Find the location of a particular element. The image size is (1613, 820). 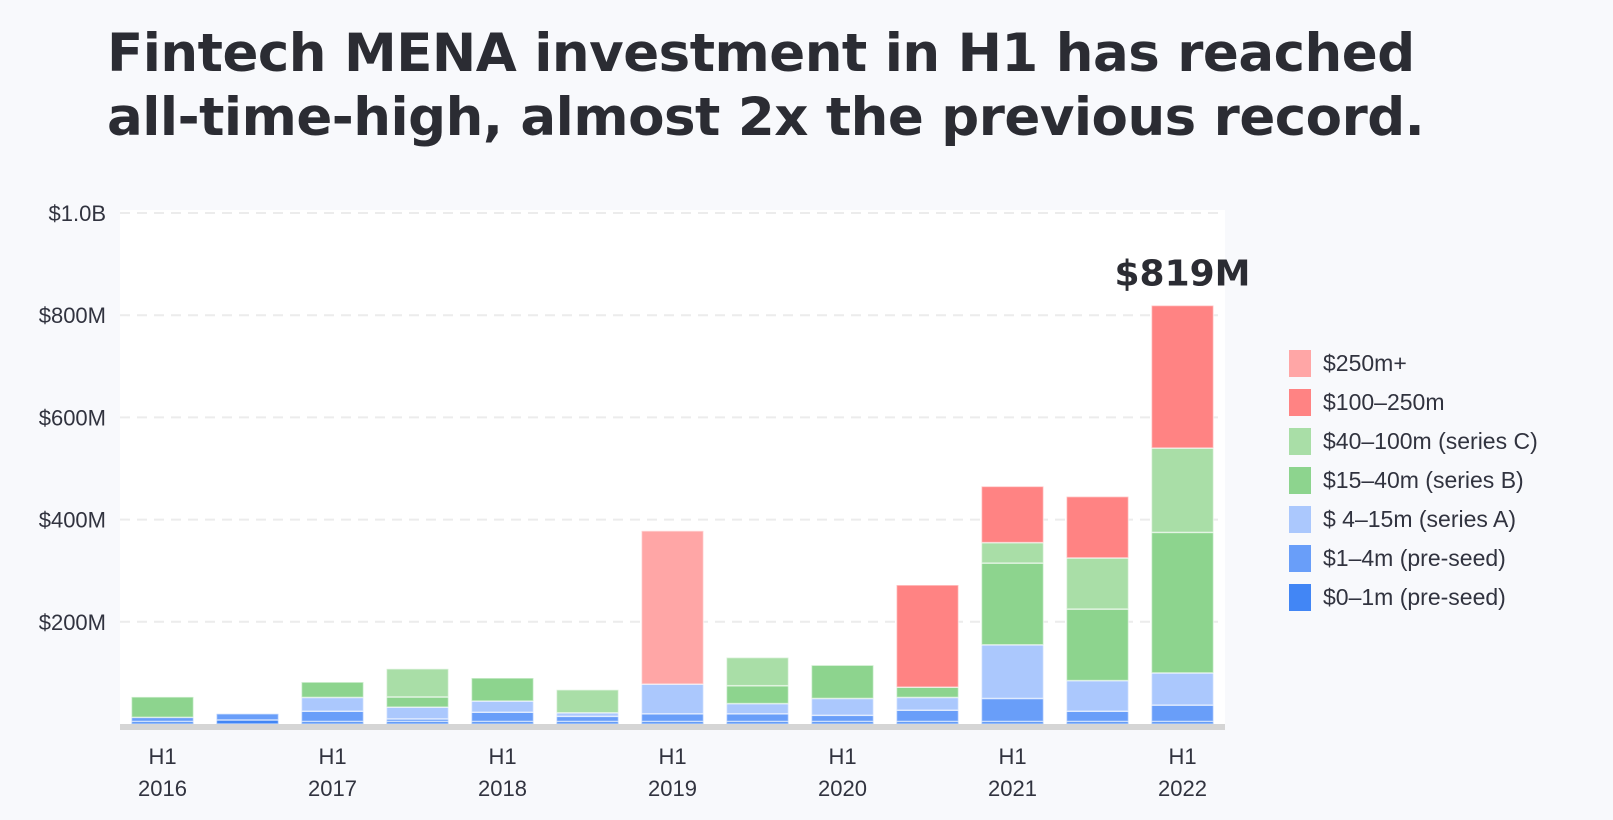

legend-item: $1–4m (pre-seed) is located at coordinates (1413, 558).